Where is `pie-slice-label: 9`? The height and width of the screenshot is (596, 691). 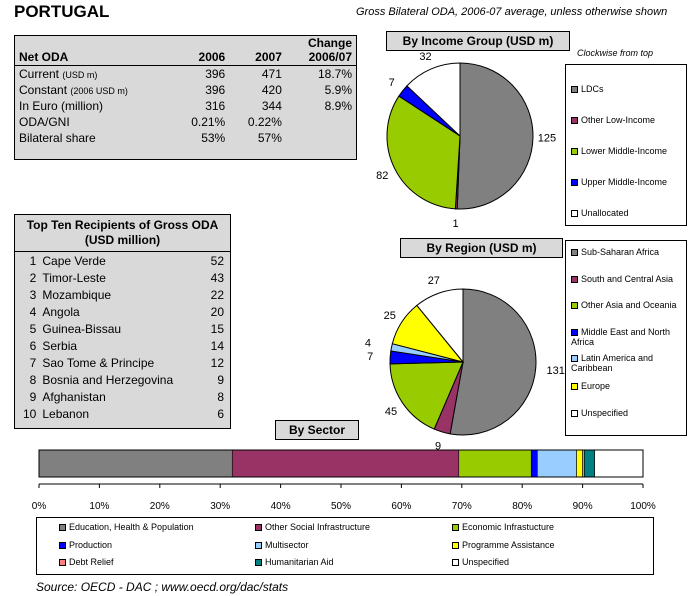
pie-slice-label: 9 is located at coordinates (438, 446).